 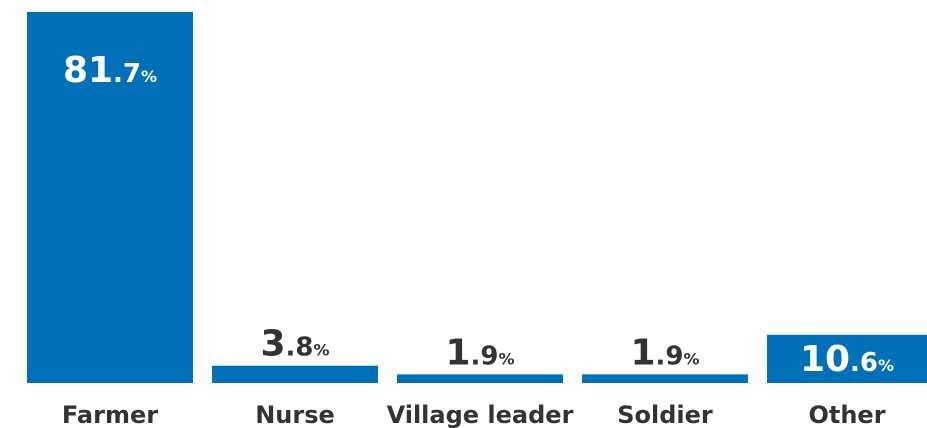 What do you see at coordinates (846, 414) in the screenshot?
I see `x-tick-label: Other` at bounding box center [846, 414].